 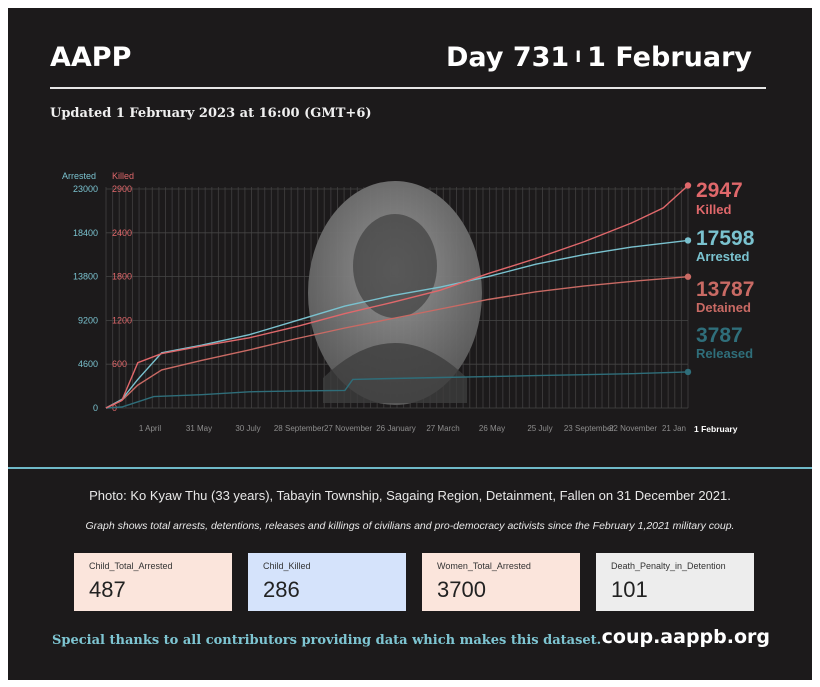 What do you see at coordinates (131, 566) in the screenshot?
I see `stat-label: Child_Total_Arrested` at bounding box center [131, 566].